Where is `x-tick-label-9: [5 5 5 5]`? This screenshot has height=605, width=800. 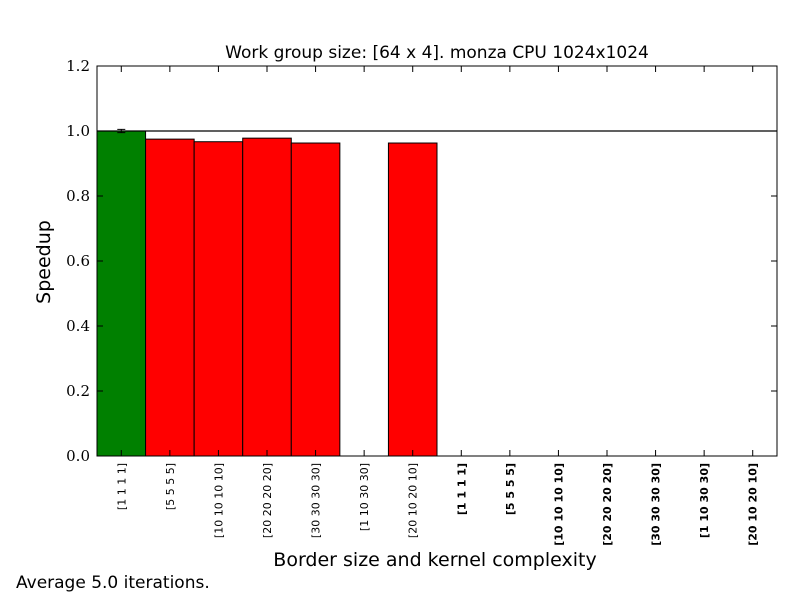
x-tick-label-9: [5 5 5 5] is located at coordinates (510, 489).